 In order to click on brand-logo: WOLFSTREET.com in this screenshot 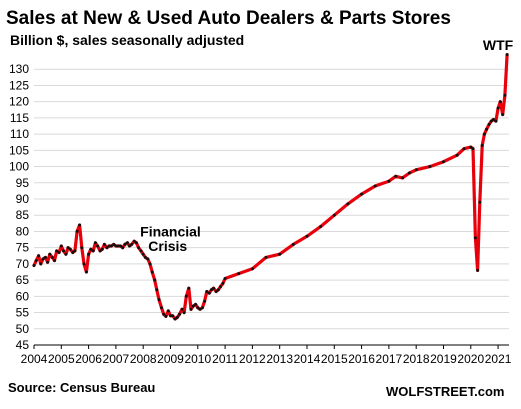, I will do `click(445, 391)`.